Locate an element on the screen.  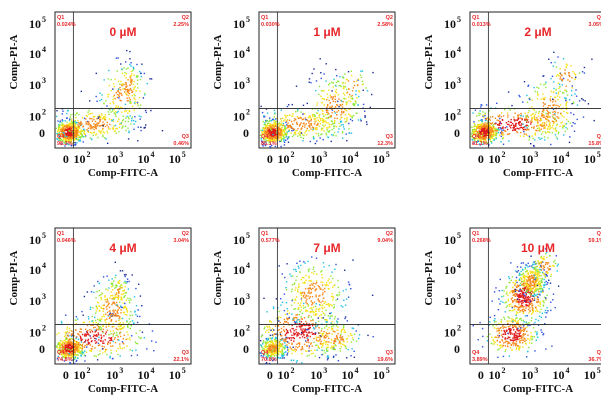
x-tick-exponent: 5 is located at coordinates (184, 370).